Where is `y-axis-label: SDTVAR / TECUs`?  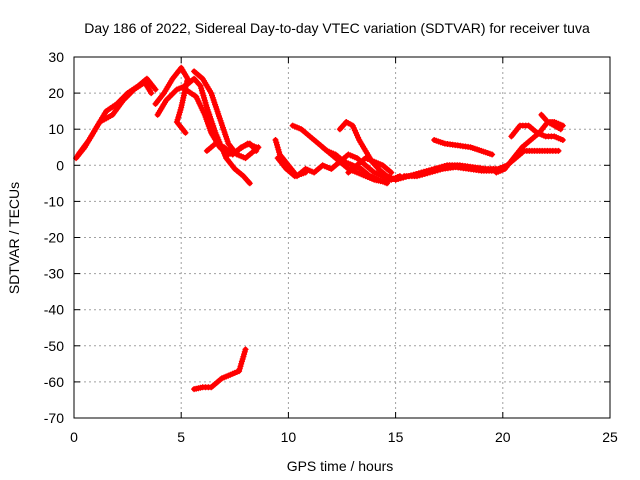
y-axis-label: SDTVAR / TECUs is located at coordinates (14, 238).